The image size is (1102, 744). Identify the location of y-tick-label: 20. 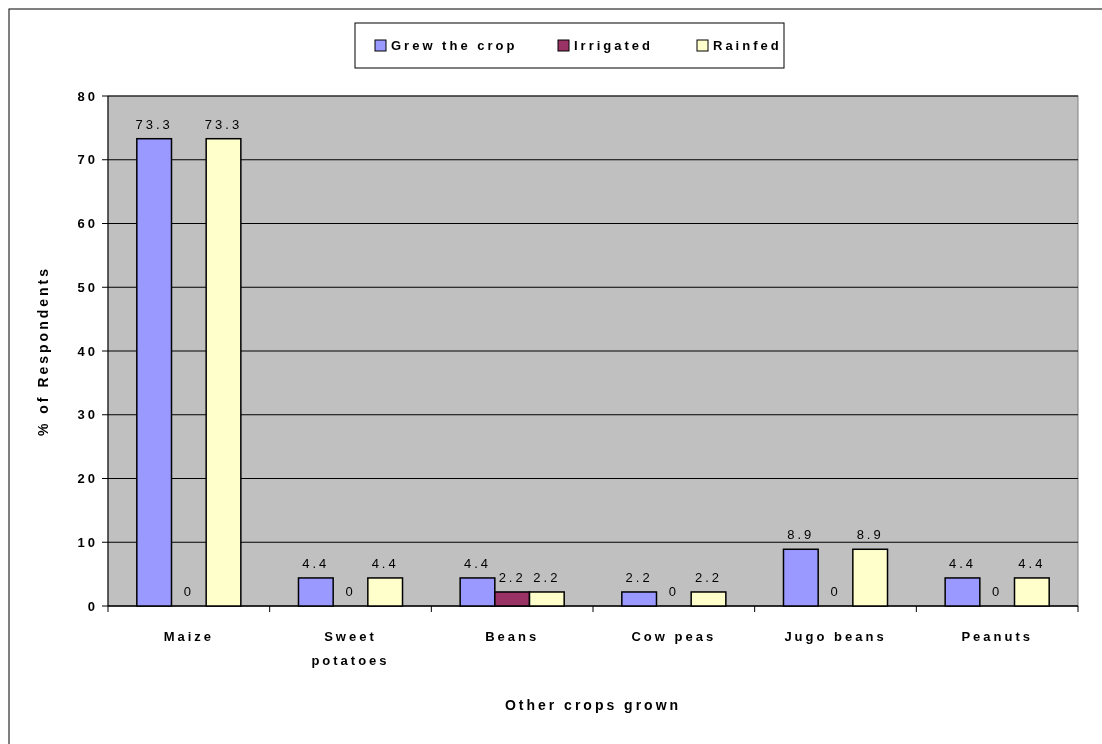
(87, 479).